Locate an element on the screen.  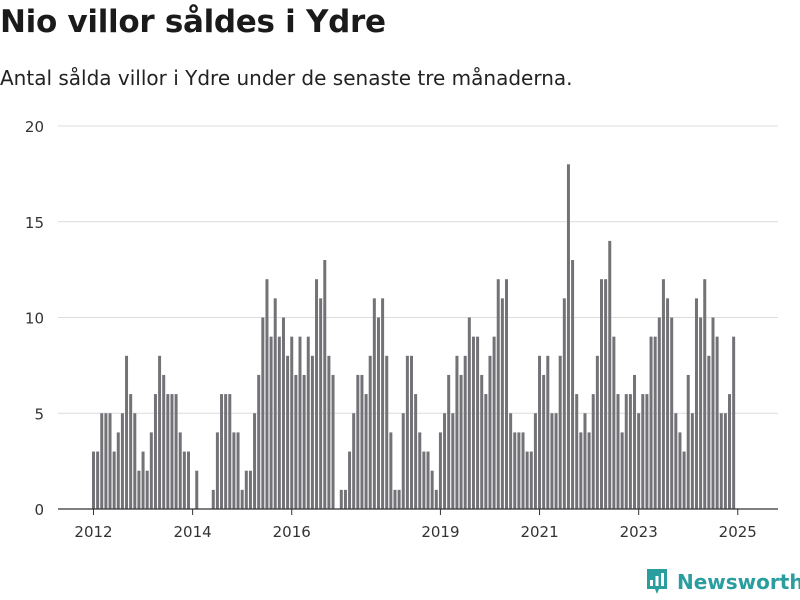
y-tick-label: 10 is located at coordinates (34, 319).